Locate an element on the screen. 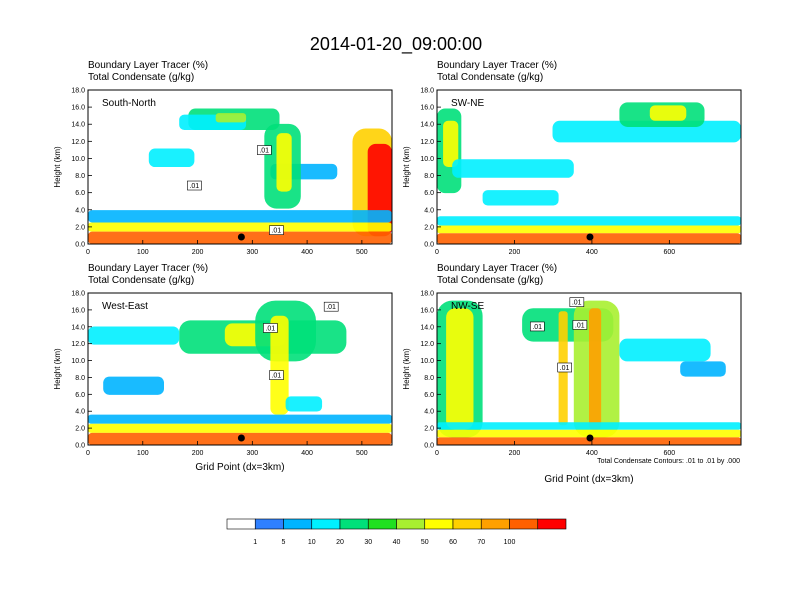  x-tick-label: 600 is located at coordinates (670, 453).